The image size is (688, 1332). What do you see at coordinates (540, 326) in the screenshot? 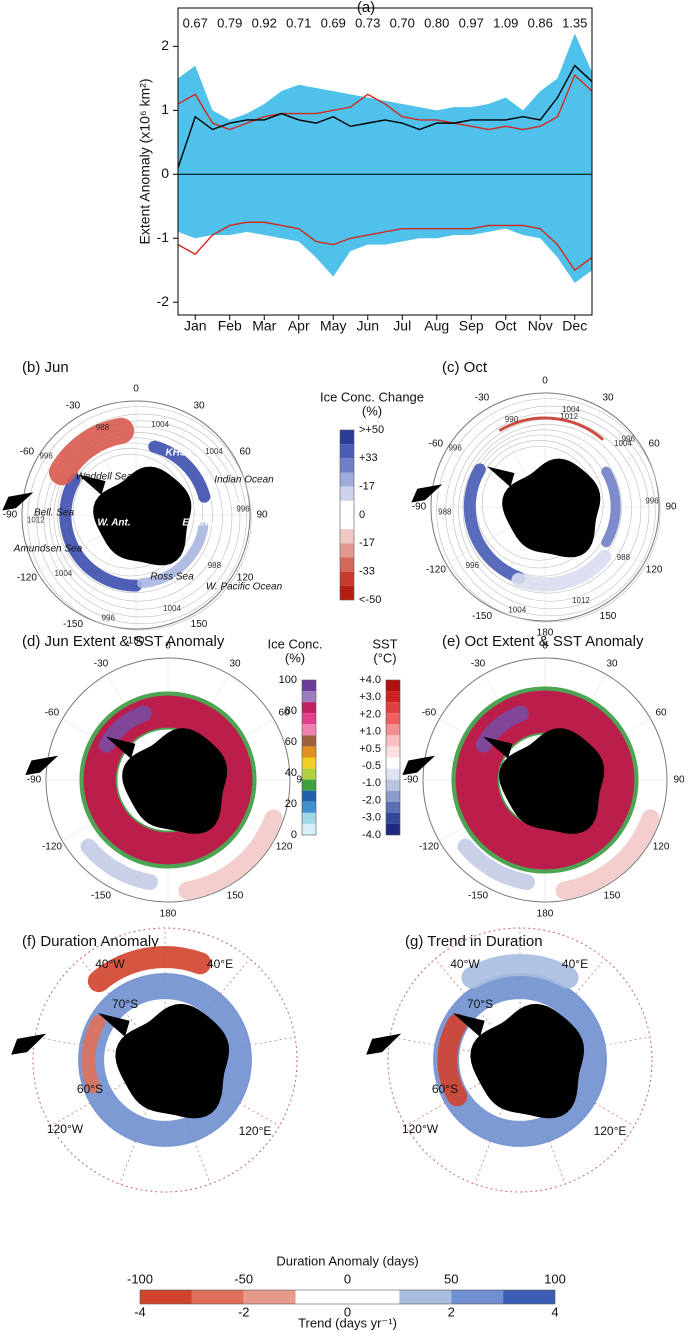
I see `x-tick-label: Nov` at bounding box center [540, 326].